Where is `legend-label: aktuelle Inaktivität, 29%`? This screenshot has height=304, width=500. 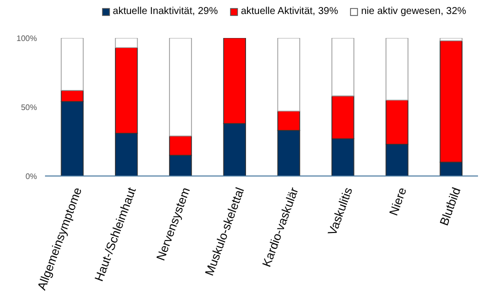 legend-label: aktuelle Inaktivität, 29% is located at coordinates (165, 11).